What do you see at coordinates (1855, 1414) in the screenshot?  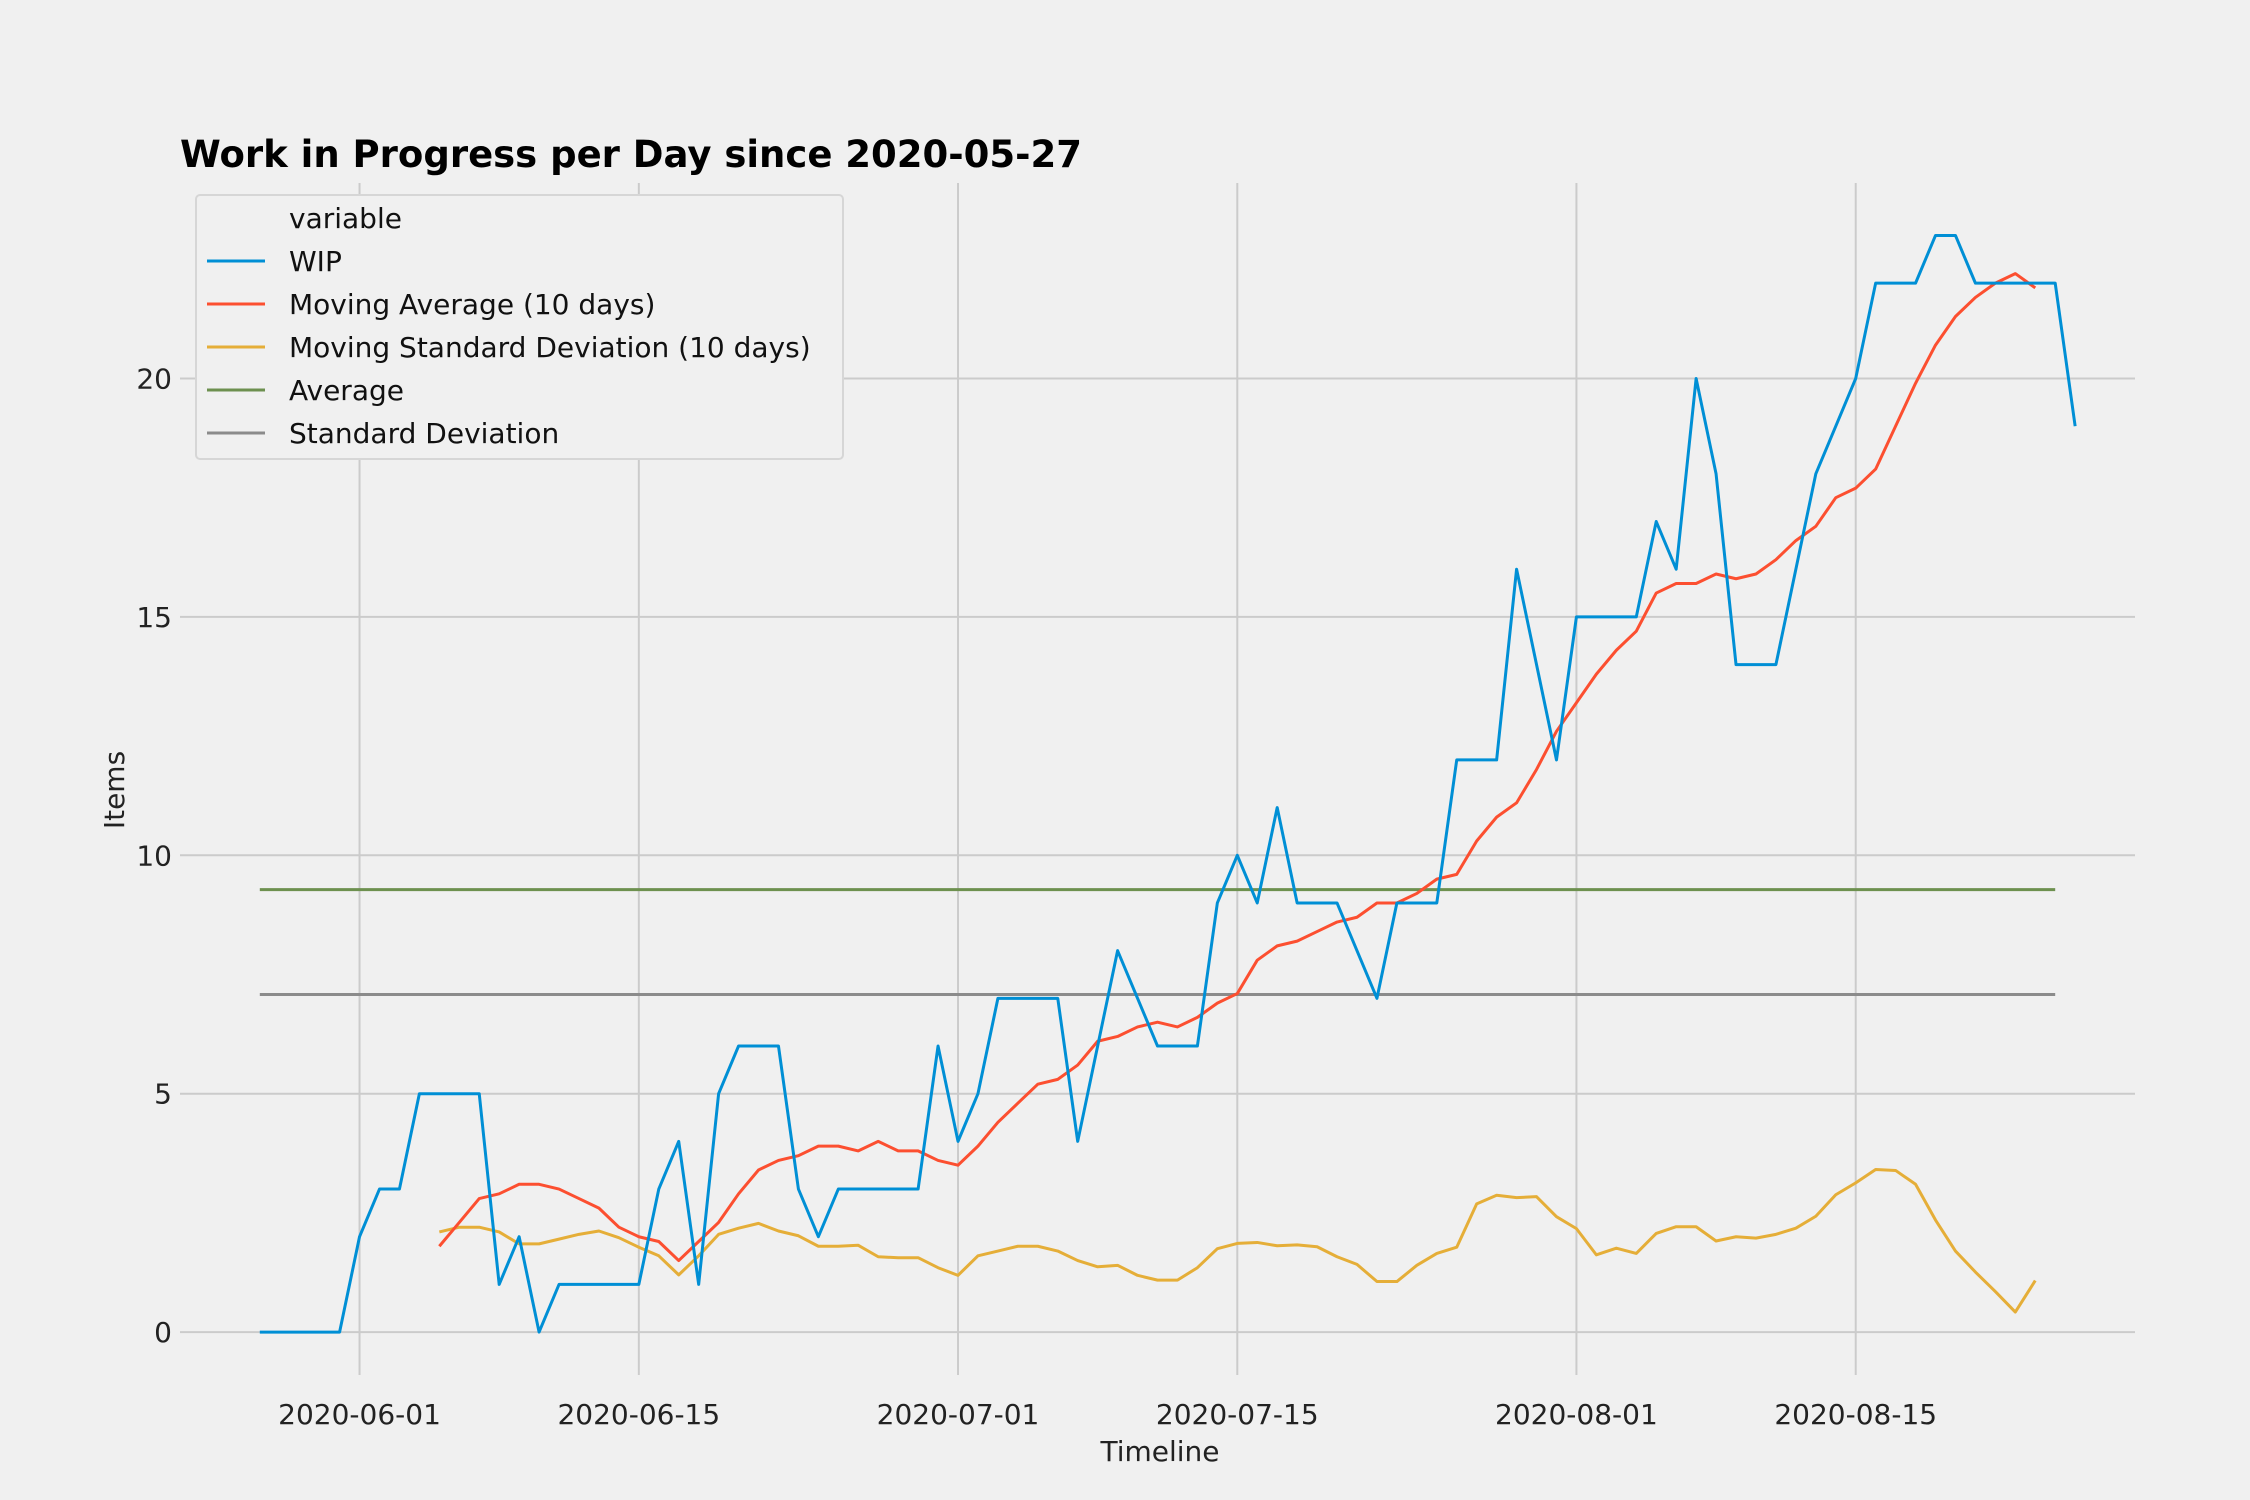 I see `x-tick-label: 2020-08-15` at bounding box center [1855, 1414].